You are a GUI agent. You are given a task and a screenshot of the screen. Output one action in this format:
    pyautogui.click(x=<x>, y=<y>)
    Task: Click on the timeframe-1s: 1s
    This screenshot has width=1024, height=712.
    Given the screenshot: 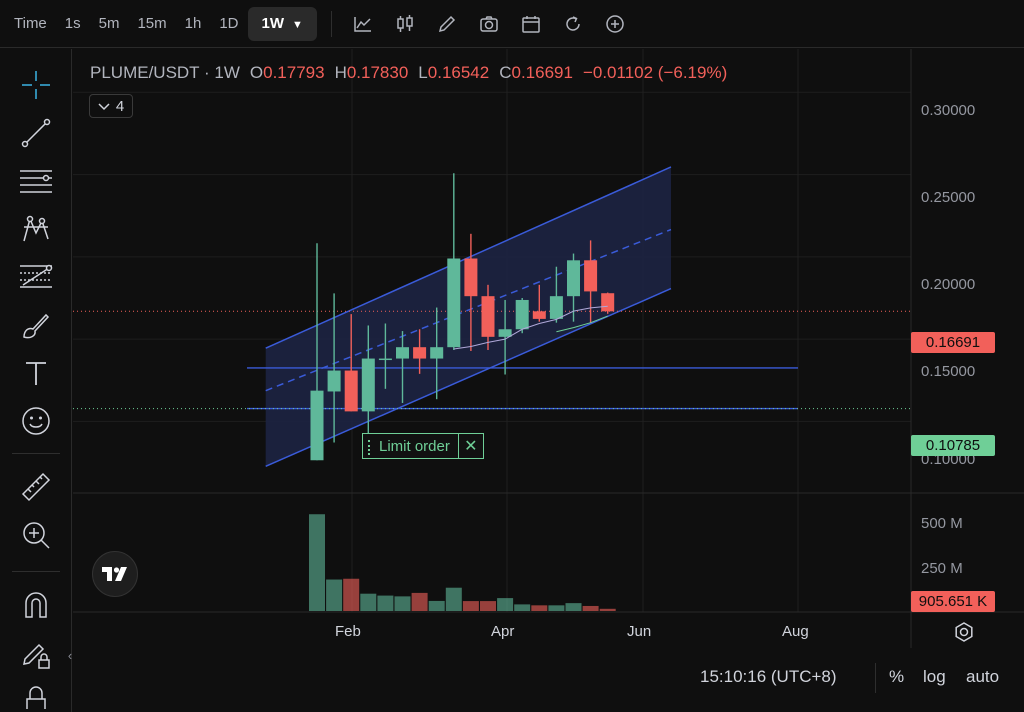 What is the action you would take?
    pyautogui.click(x=72, y=23)
    